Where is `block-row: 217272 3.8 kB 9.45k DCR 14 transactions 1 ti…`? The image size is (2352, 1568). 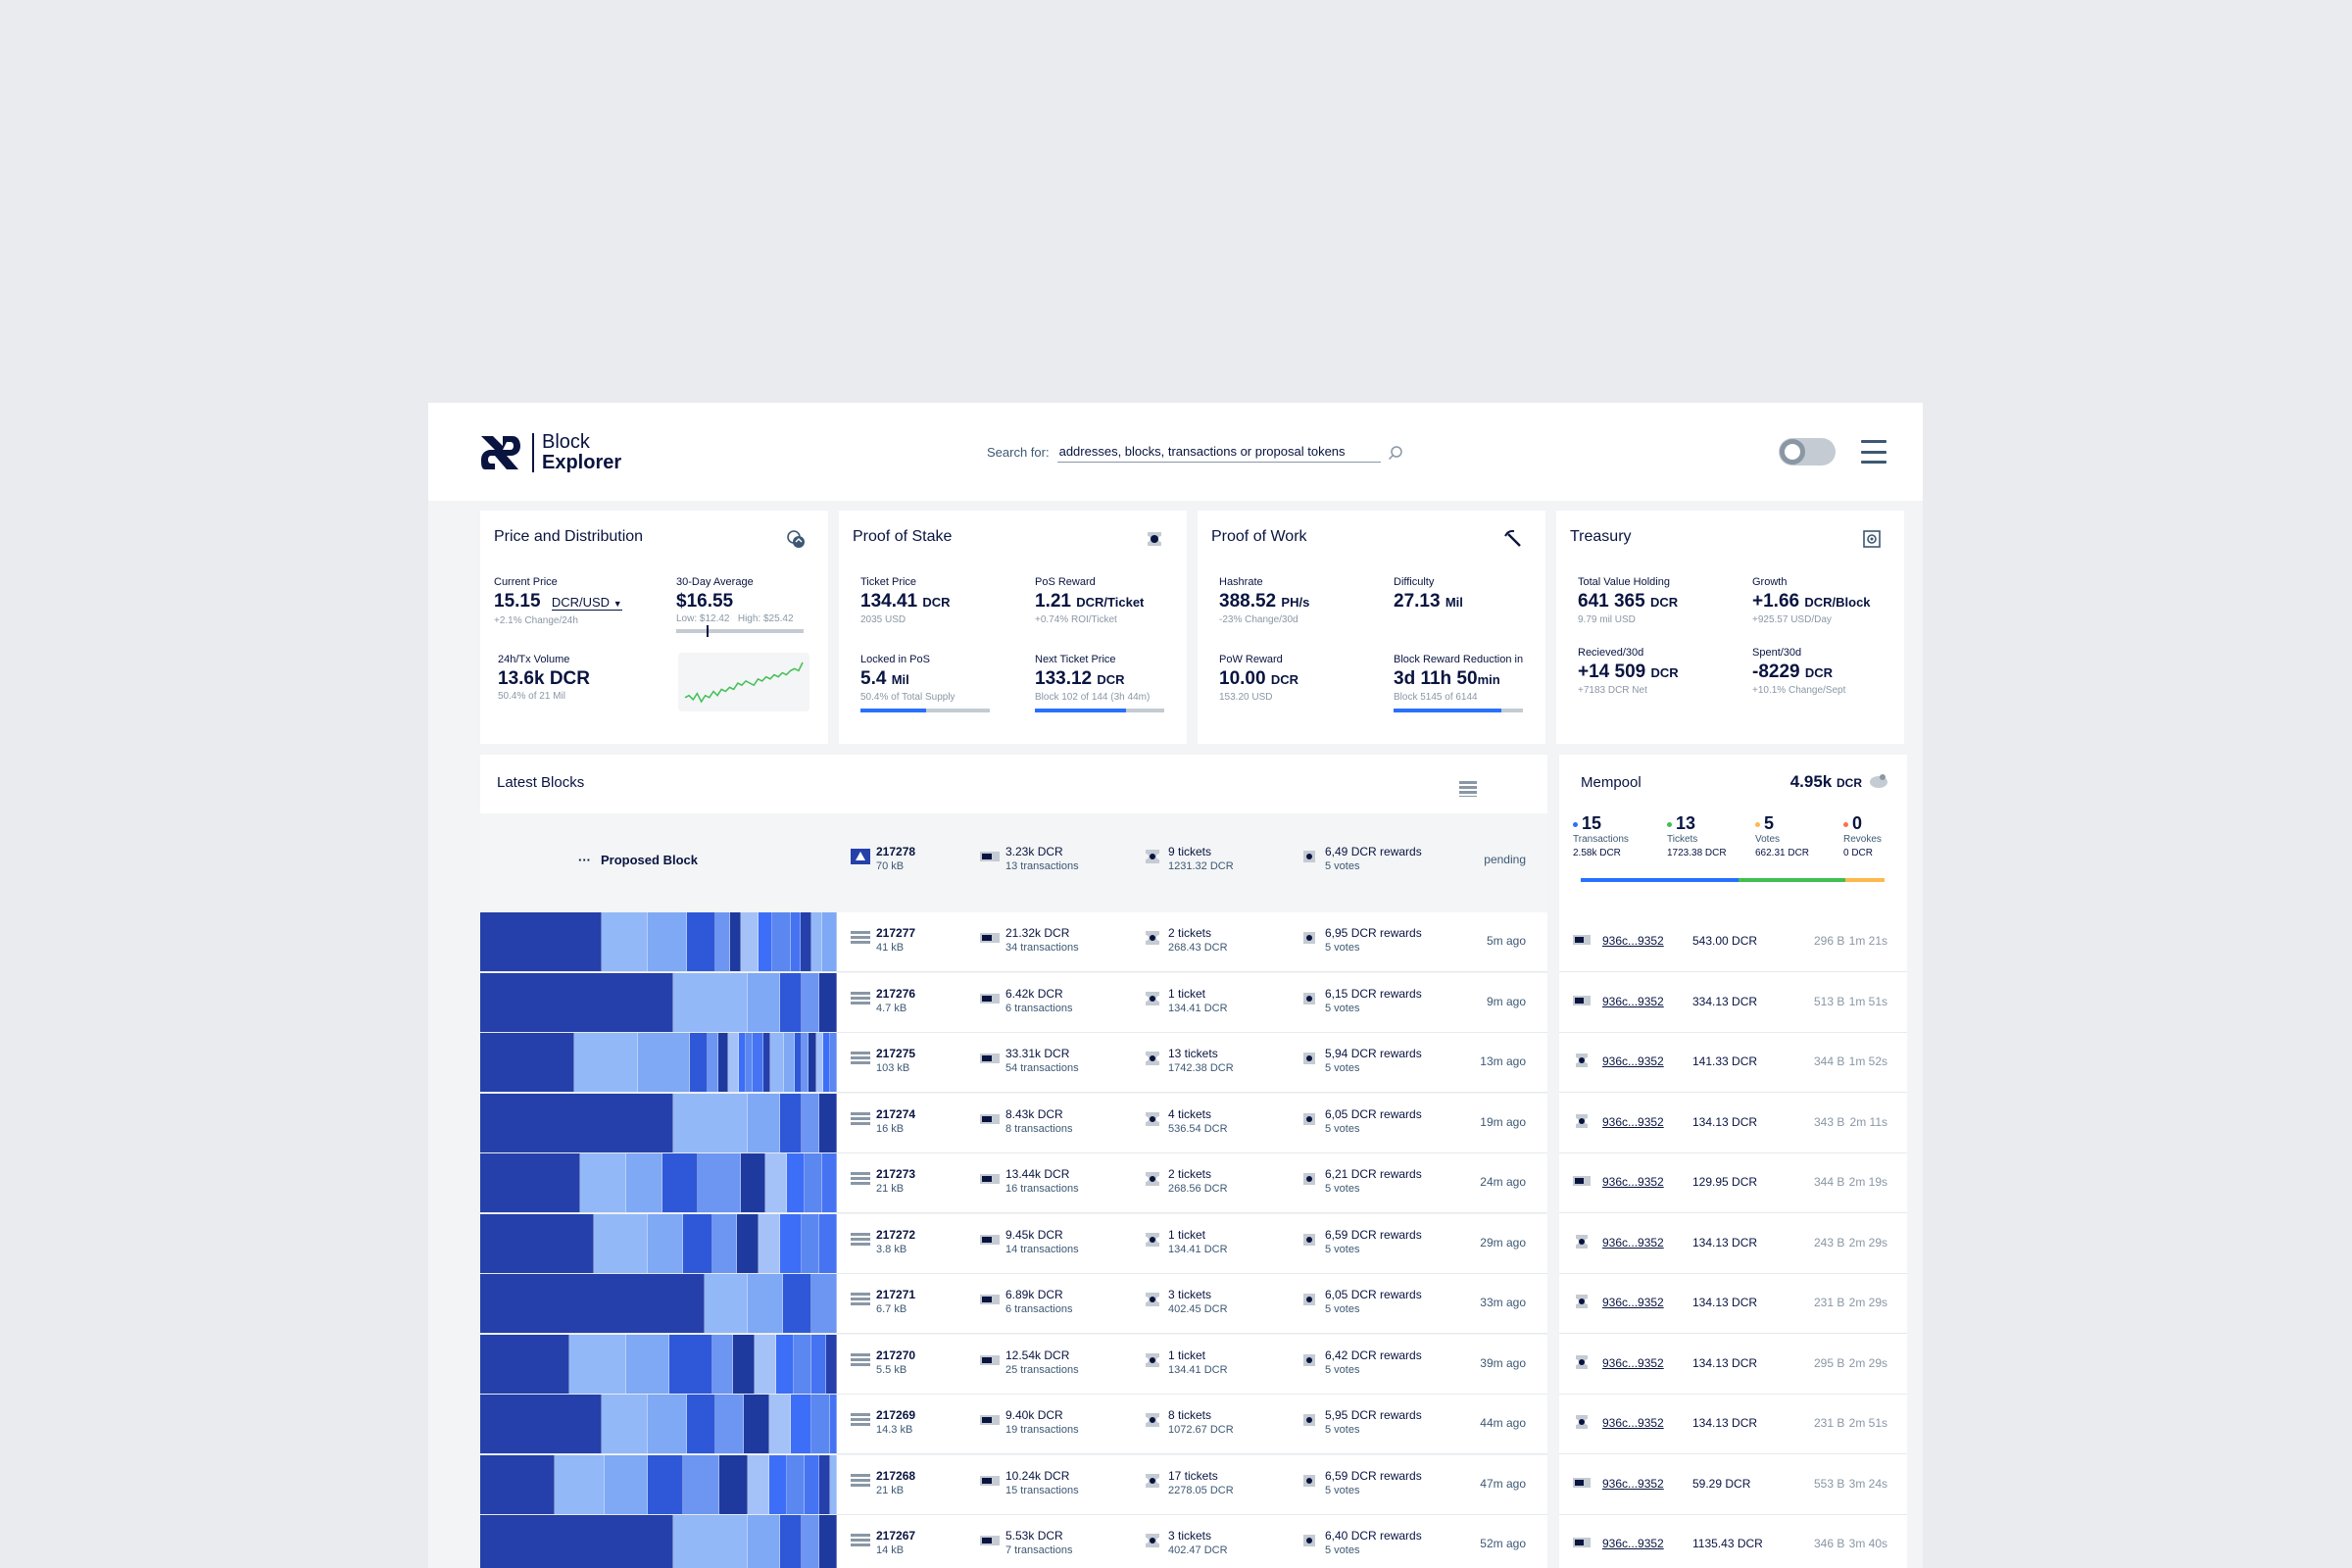
block-row: 217272 3.8 kB 9.45k DCR 14 transactions 1 ti… is located at coordinates (1013, 1243).